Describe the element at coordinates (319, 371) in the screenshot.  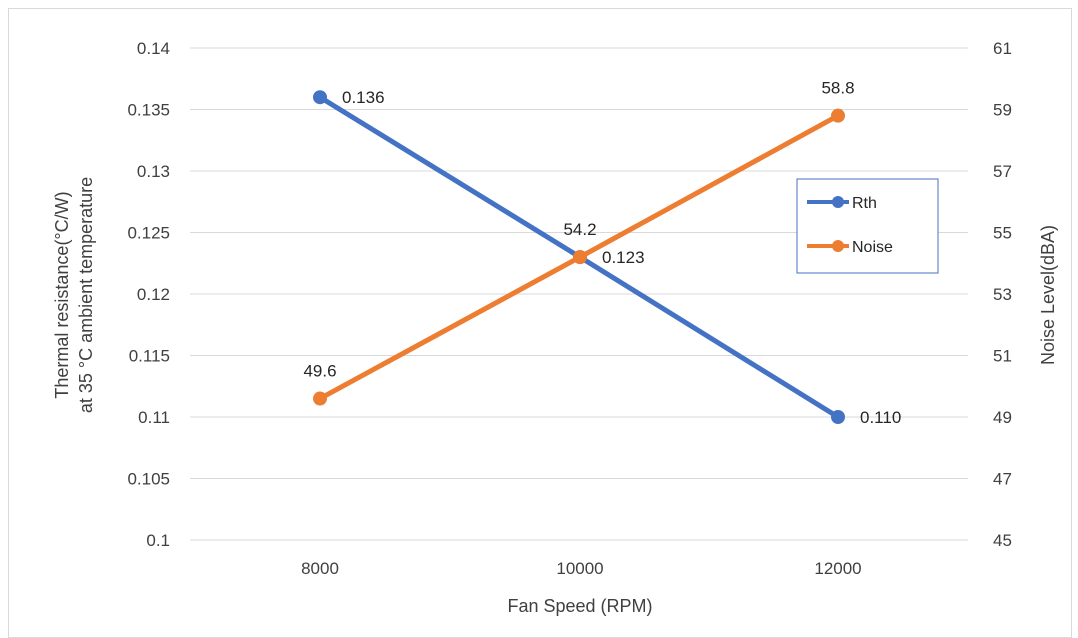
I see `data-label-noise: 49.6` at that location.